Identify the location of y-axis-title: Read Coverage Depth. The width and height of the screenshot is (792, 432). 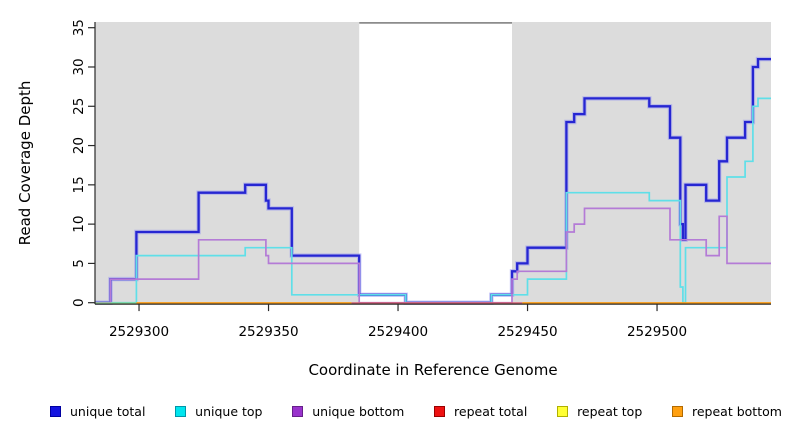
(25, 163).